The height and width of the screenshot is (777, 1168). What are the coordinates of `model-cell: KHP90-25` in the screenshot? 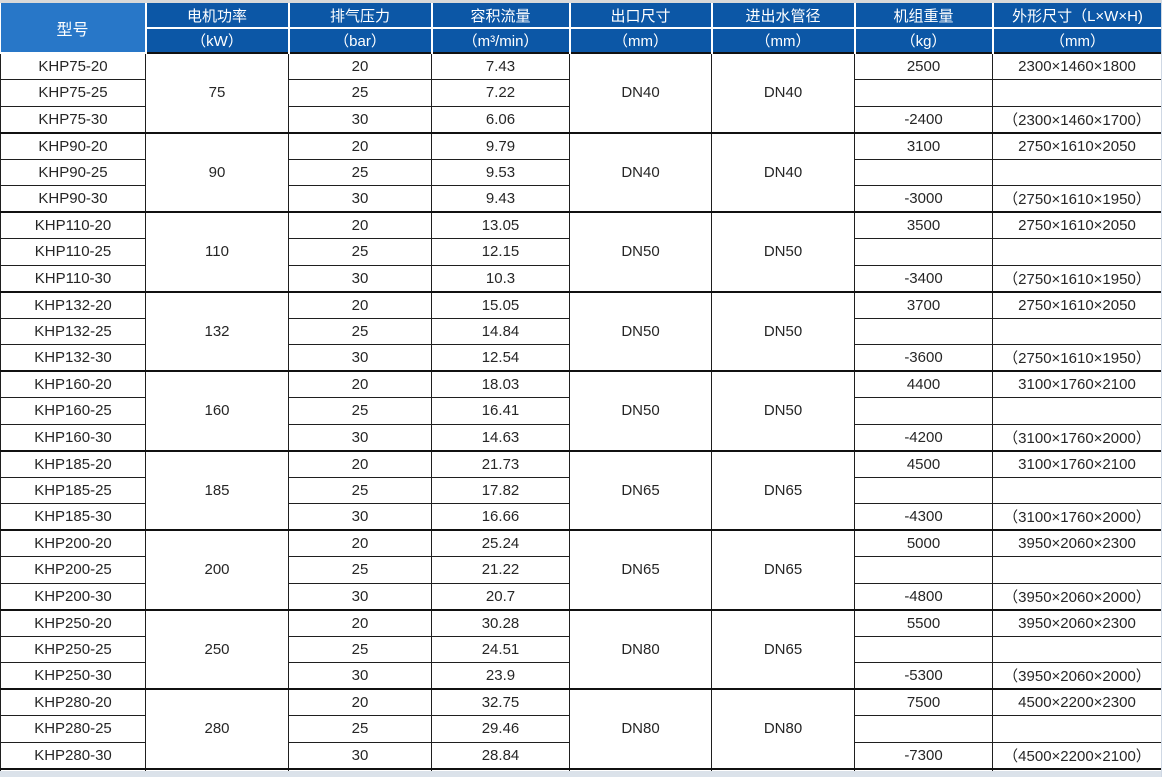 It's located at (73, 172).